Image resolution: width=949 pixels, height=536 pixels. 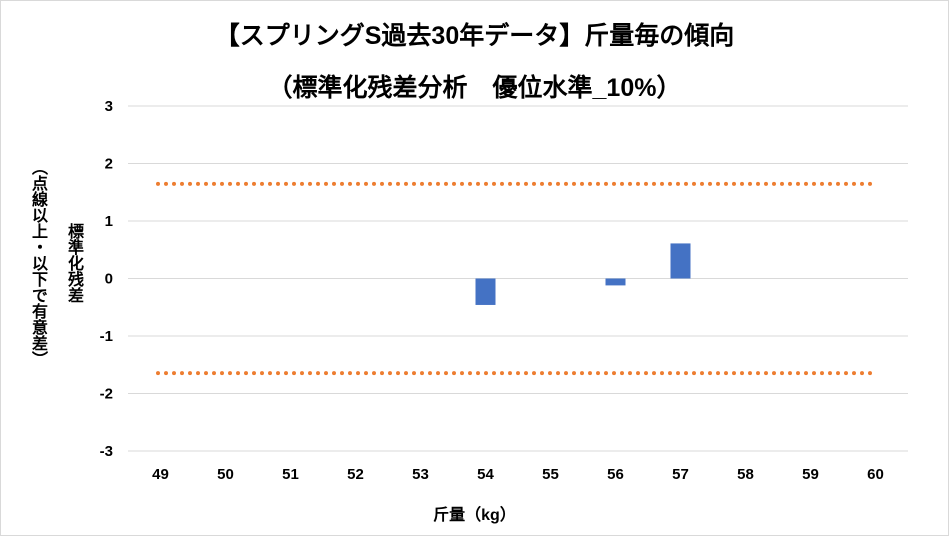 What do you see at coordinates (109, 221) in the screenshot?
I see `y-tick-label: 1` at bounding box center [109, 221].